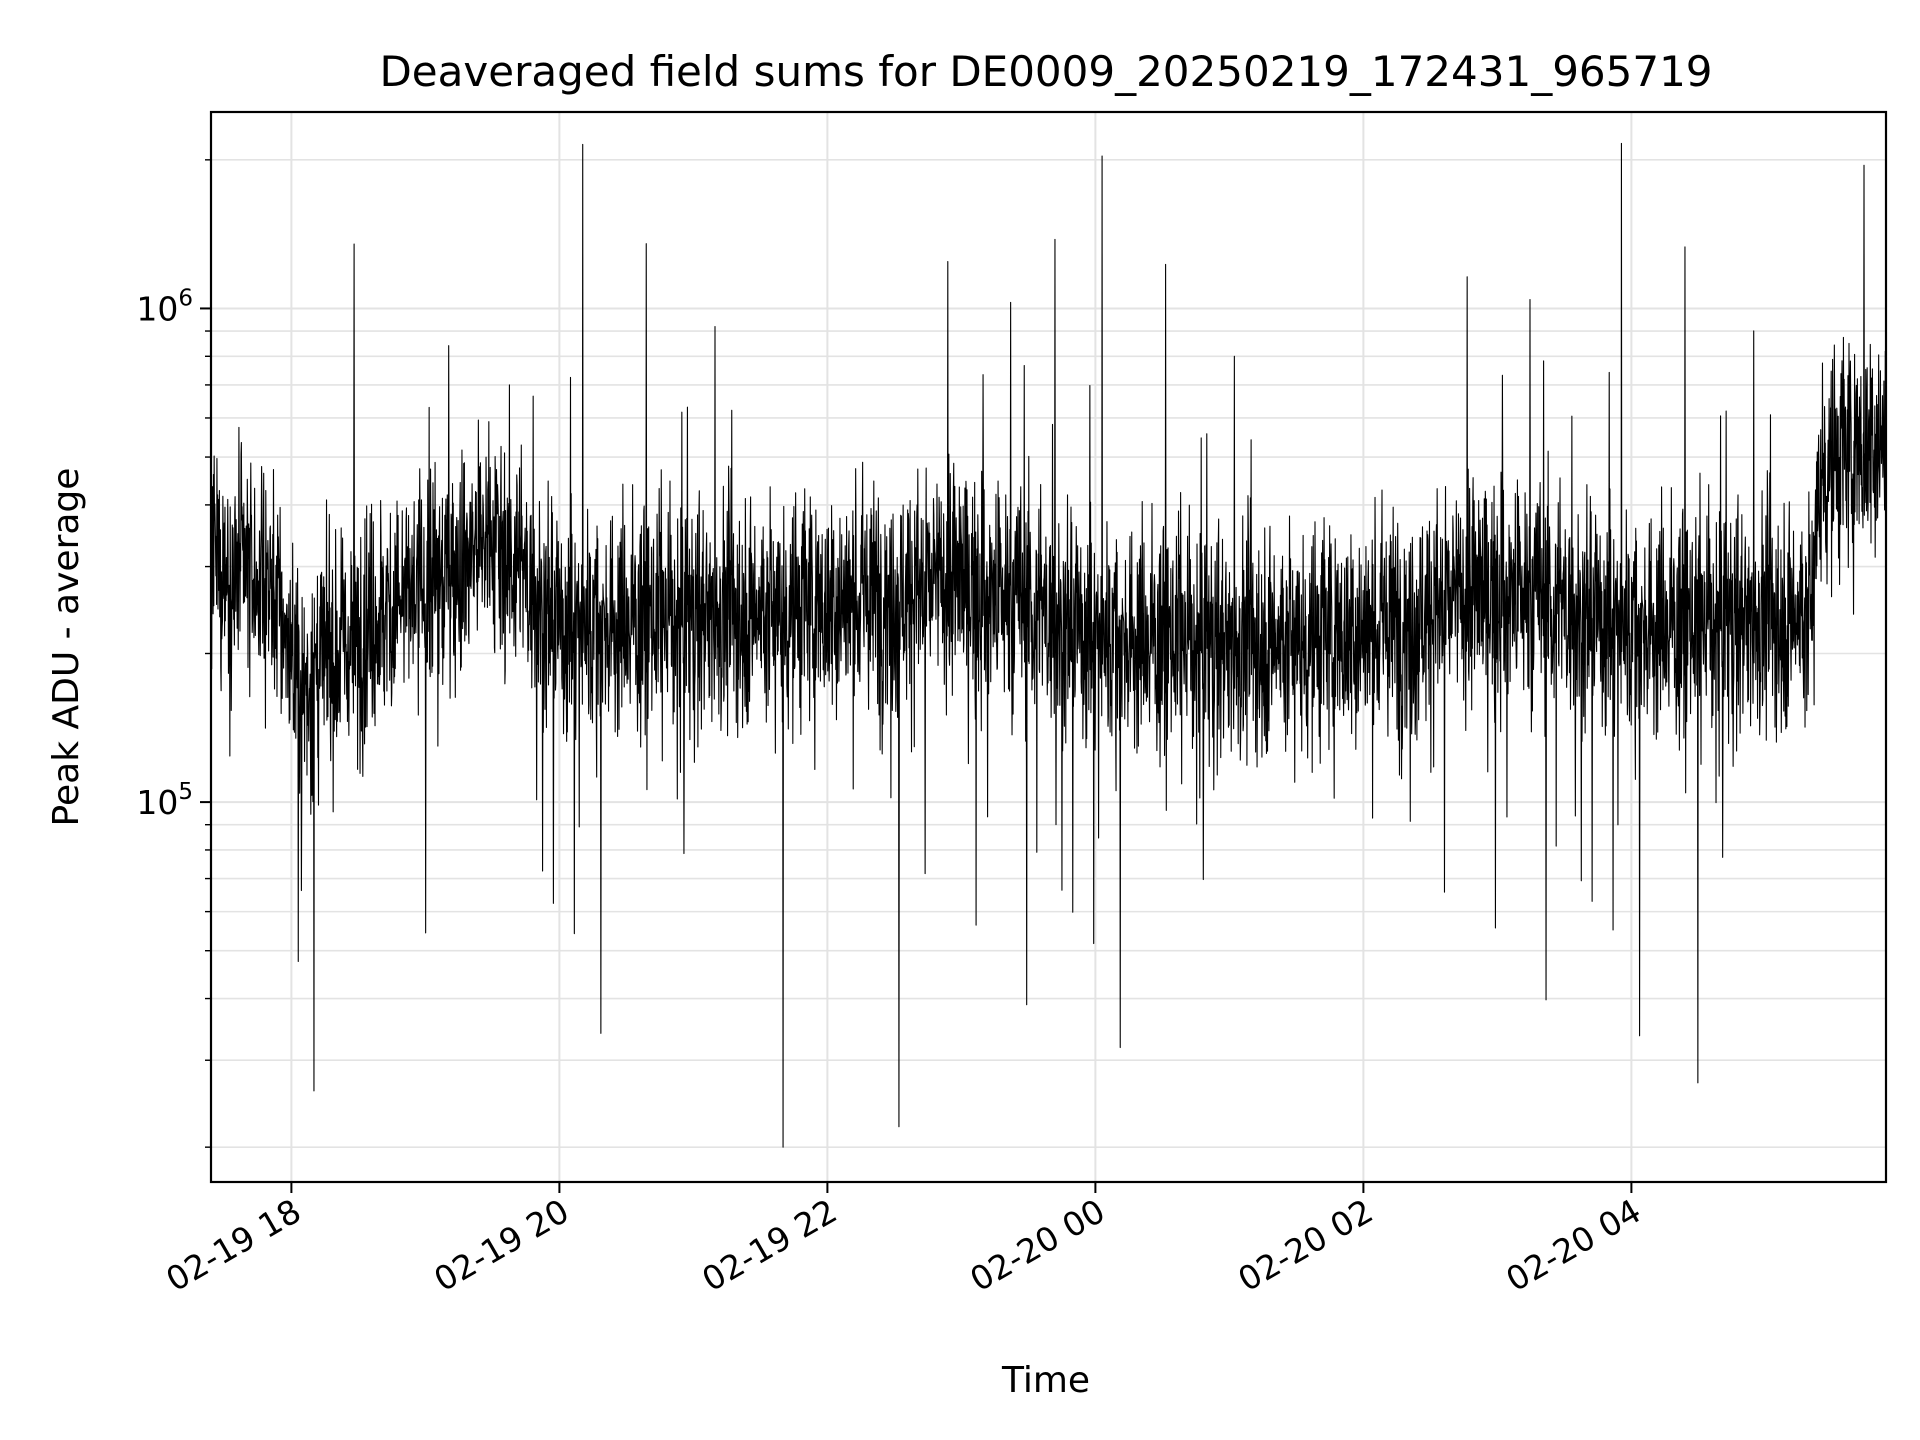  What do you see at coordinates (185, 298) in the screenshot?
I see `y-tick-exponent: 6` at bounding box center [185, 298].